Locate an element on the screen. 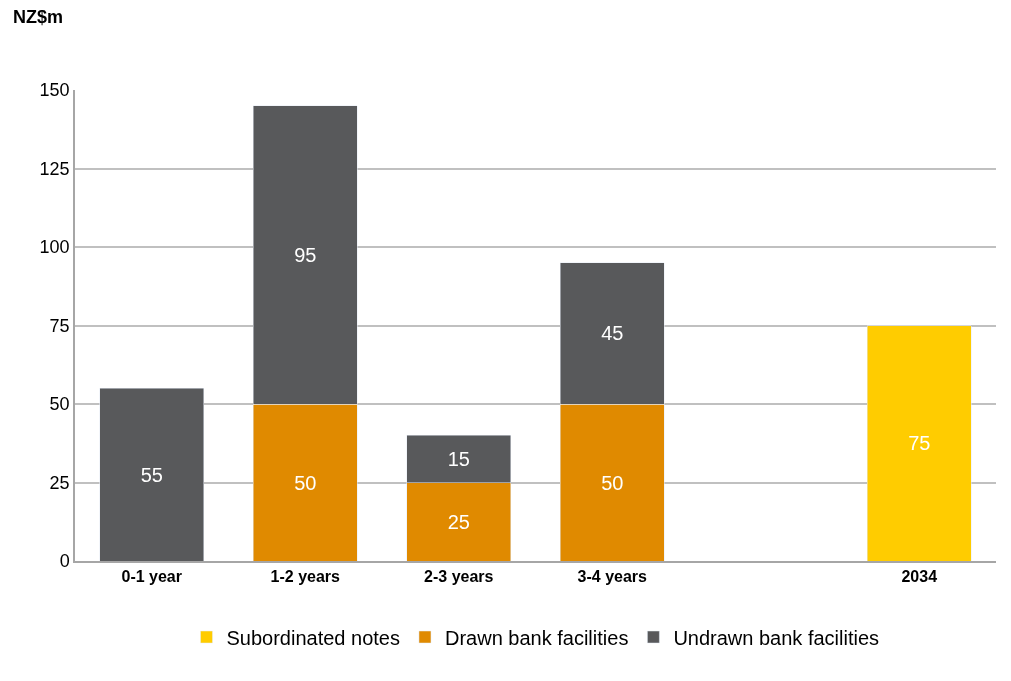 The image size is (1011, 681). data-label: 95 is located at coordinates (305, 254).